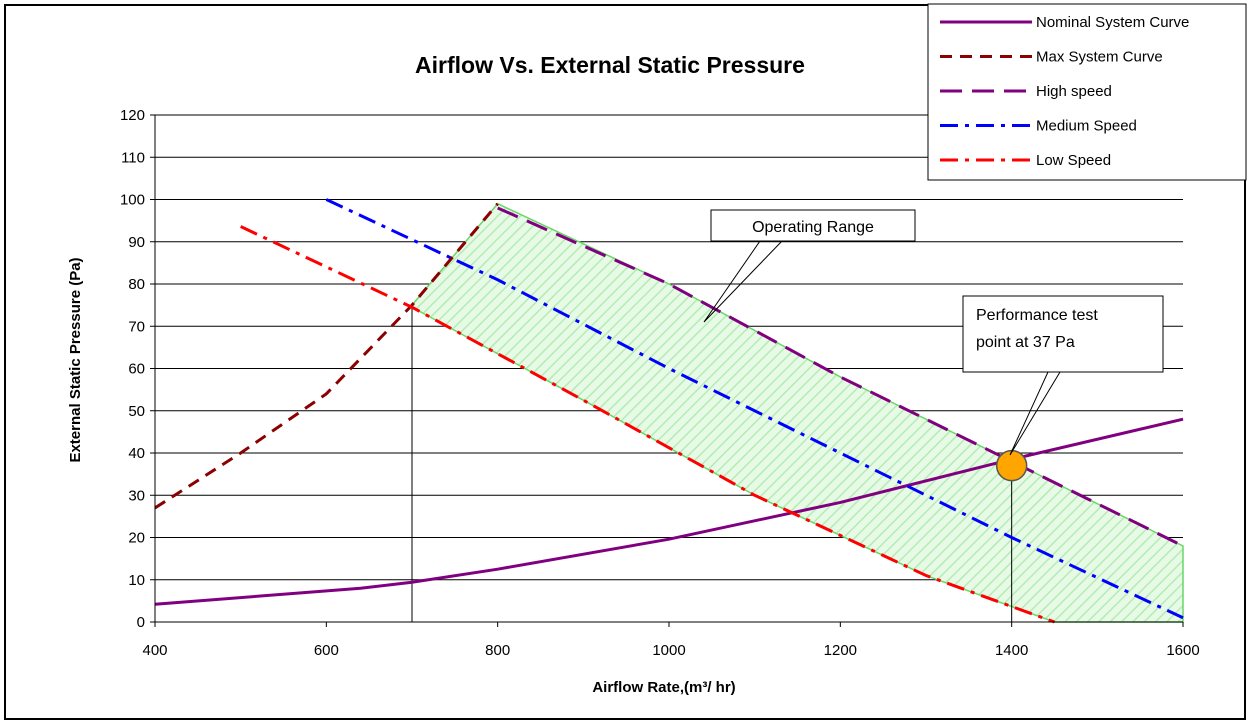 The height and width of the screenshot is (726, 1253). Describe the element at coordinates (136, 538) in the screenshot. I see `y-tick-label: 20` at that location.